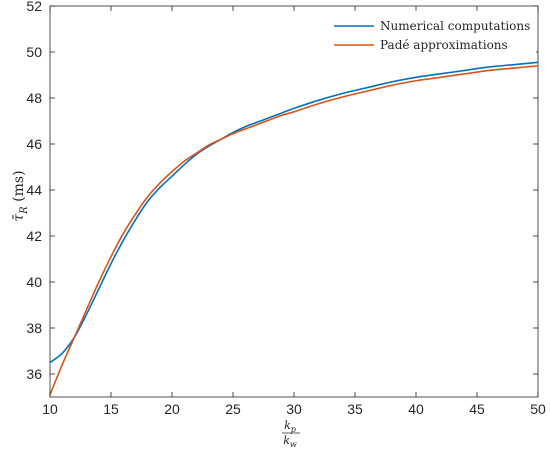 This screenshot has height=450, width=550. What do you see at coordinates (293, 429) in the screenshot?
I see `x-axis-numerator-sub: p` at bounding box center [293, 429].